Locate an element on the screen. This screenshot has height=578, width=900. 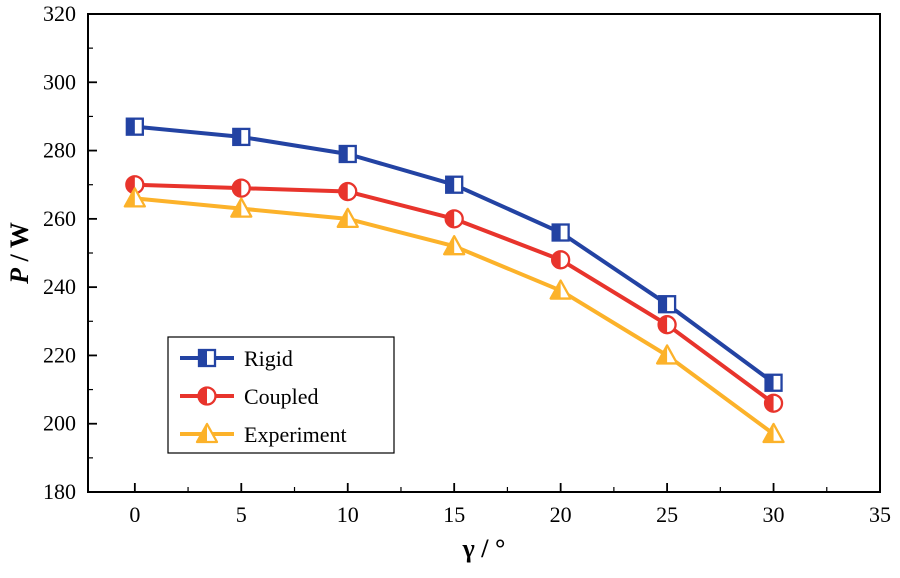
x-tick-label: 25 is located at coordinates (667, 514).